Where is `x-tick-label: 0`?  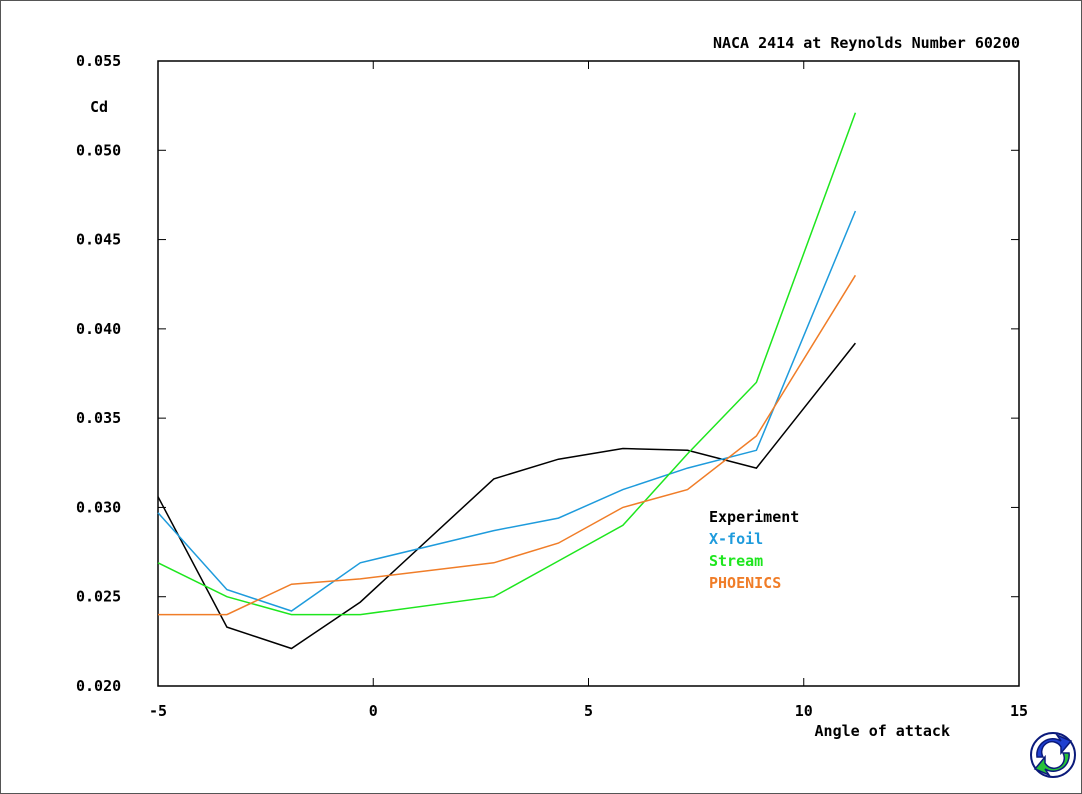
x-tick-label: 0 is located at coordinates (373, 711).